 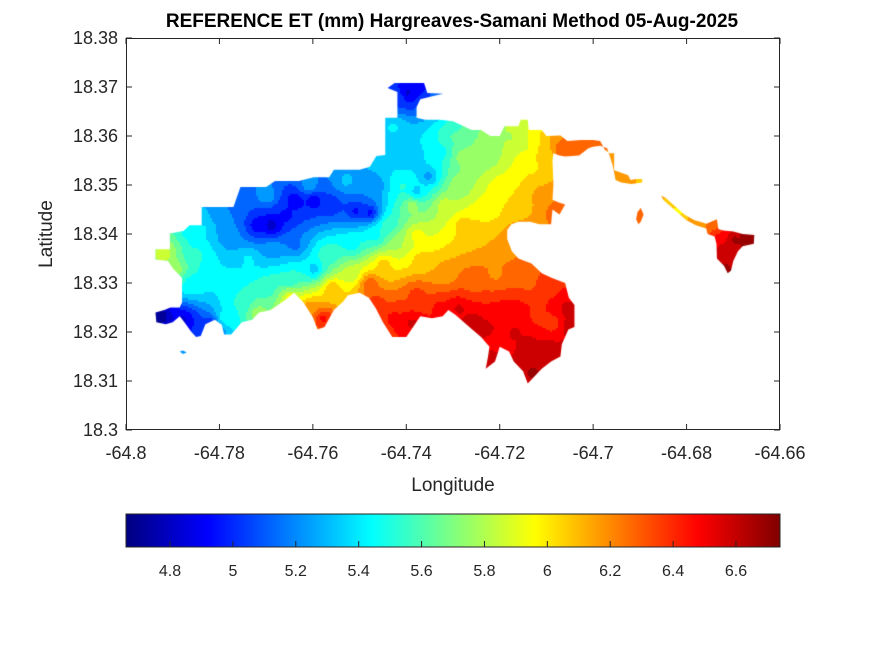 I want to click on y-tick-label: 18.37, so click(x=95, y=87).